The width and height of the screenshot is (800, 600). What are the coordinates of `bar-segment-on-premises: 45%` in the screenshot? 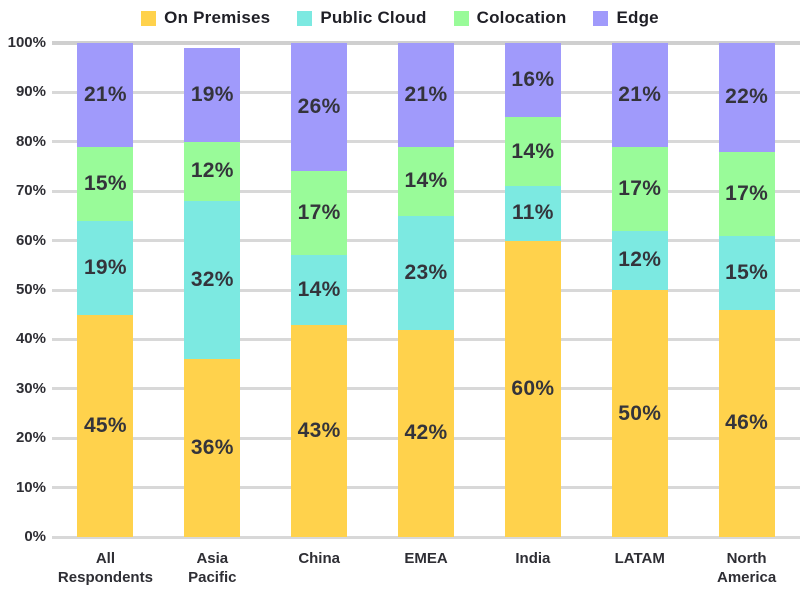 It's located at (105, 425).